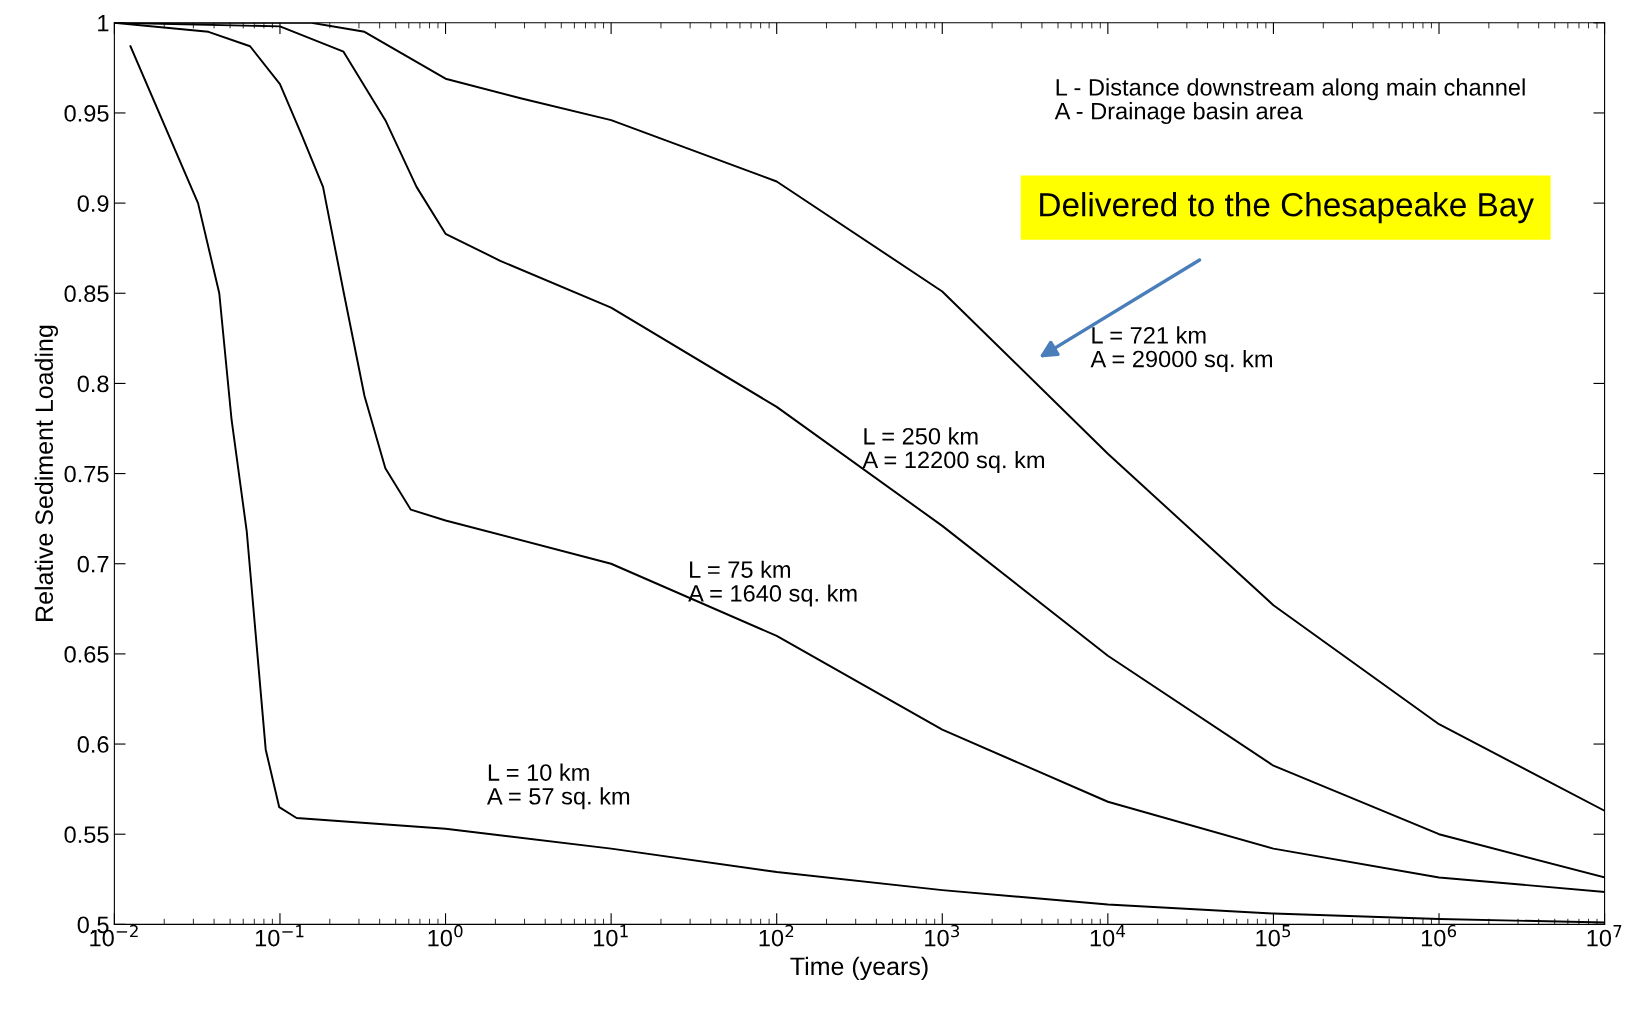 This screenshot has height=1013, width=1634. Describe the element at coordinates (859, 968) in the screenshot. I see `x-axis-title: Time (years)` at that location.